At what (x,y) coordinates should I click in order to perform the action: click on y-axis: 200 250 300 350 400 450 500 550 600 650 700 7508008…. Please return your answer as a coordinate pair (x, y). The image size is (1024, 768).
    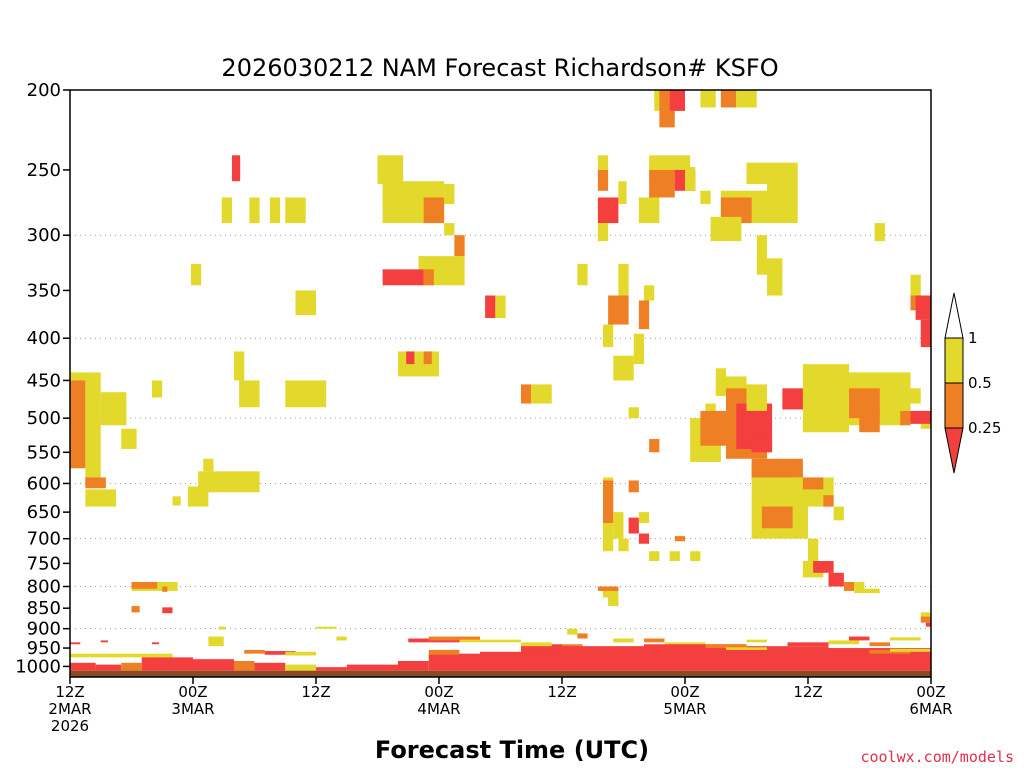
    Looking at the image, I should click on (42, 378).